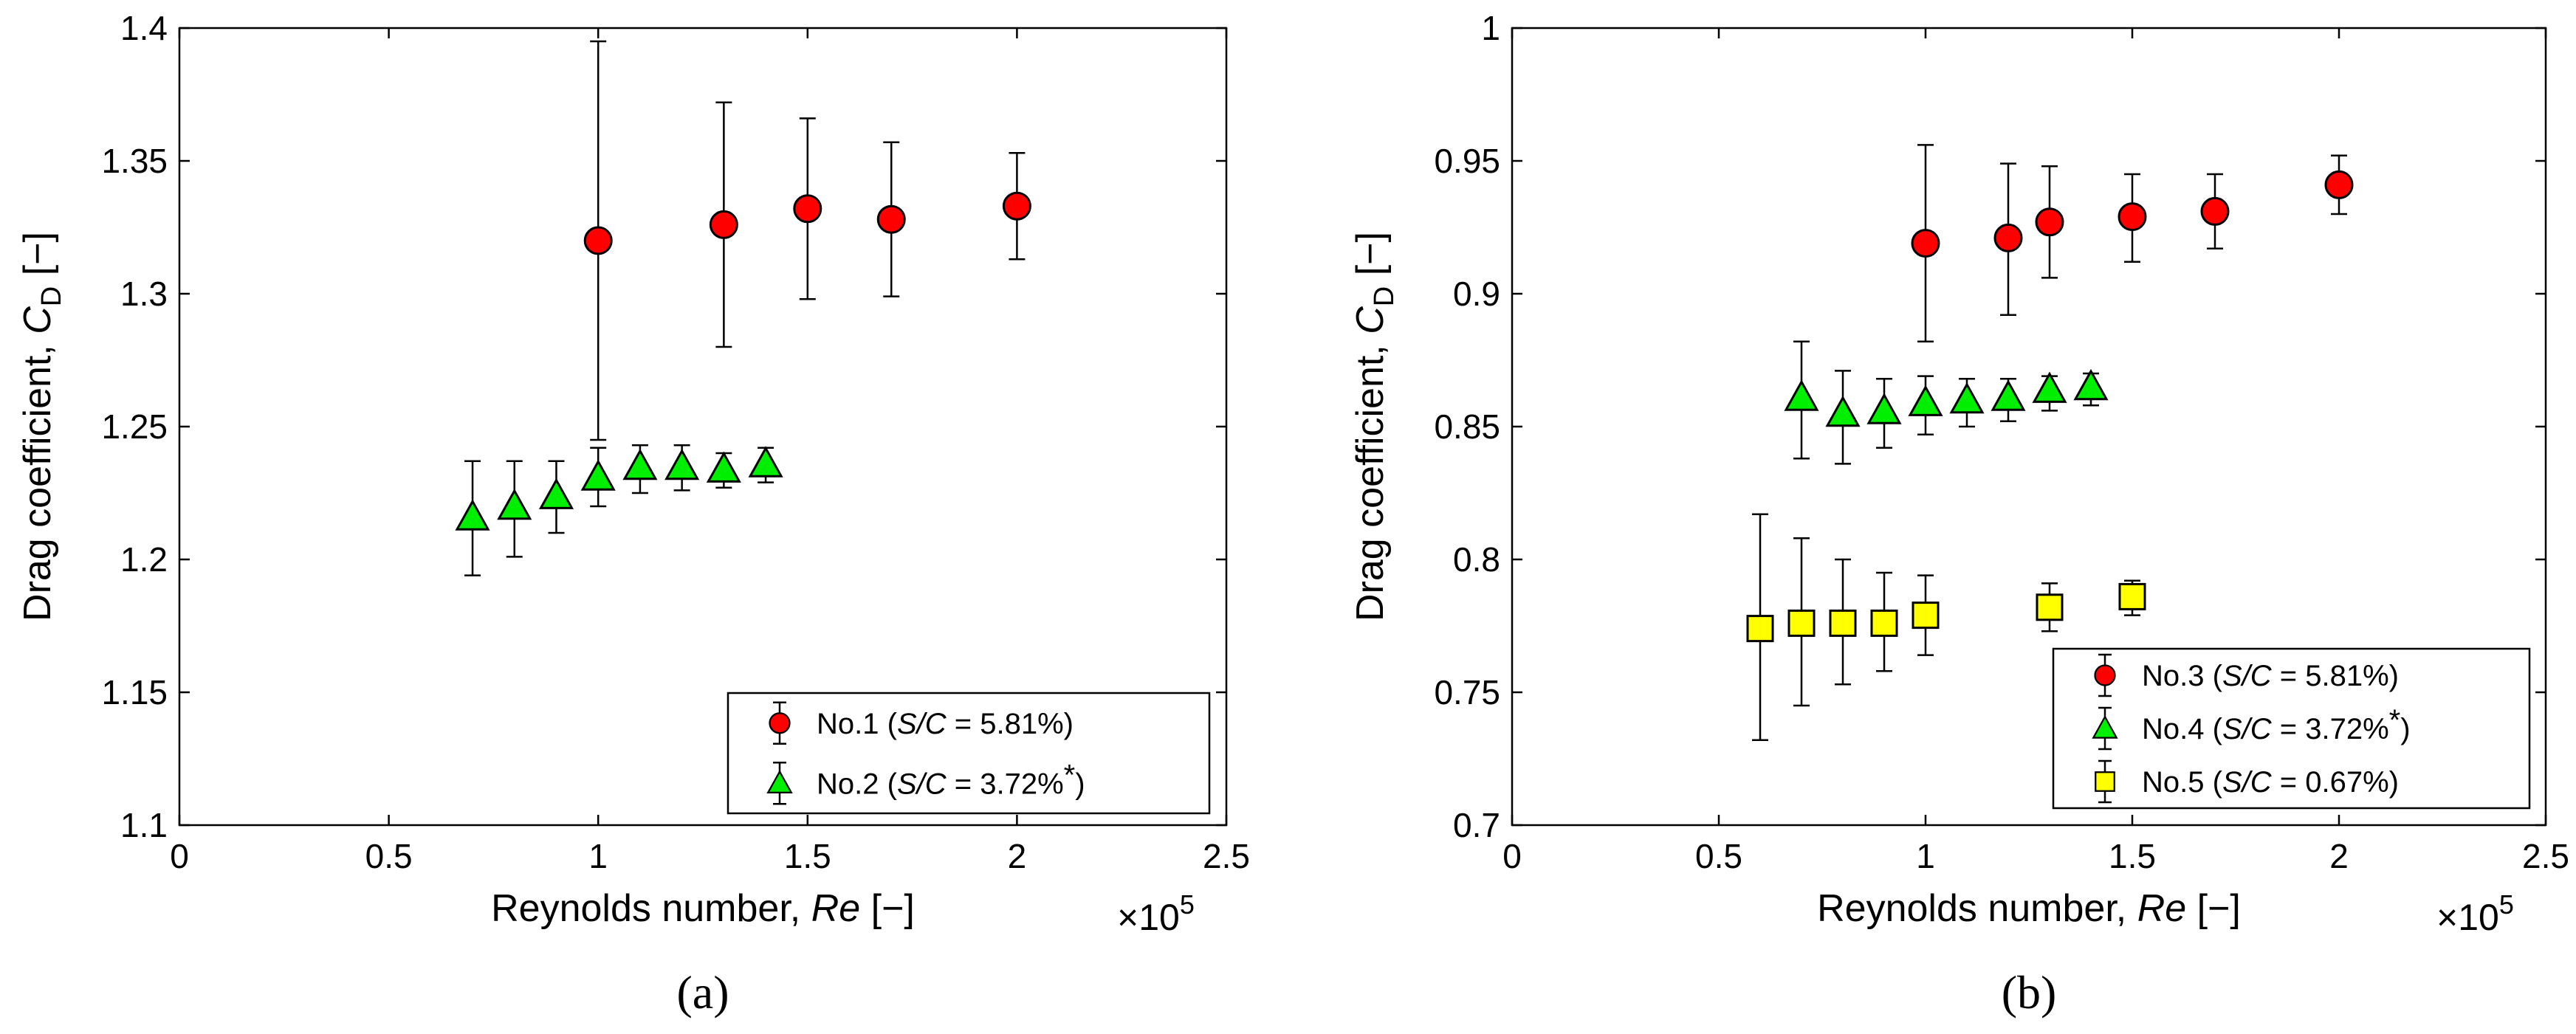 The height and width of the screenshot is (1034, 2576). Describe the element at coordinates (1476, 294) in the screenshot. I see `y-tick-label: 0.9` at that location.